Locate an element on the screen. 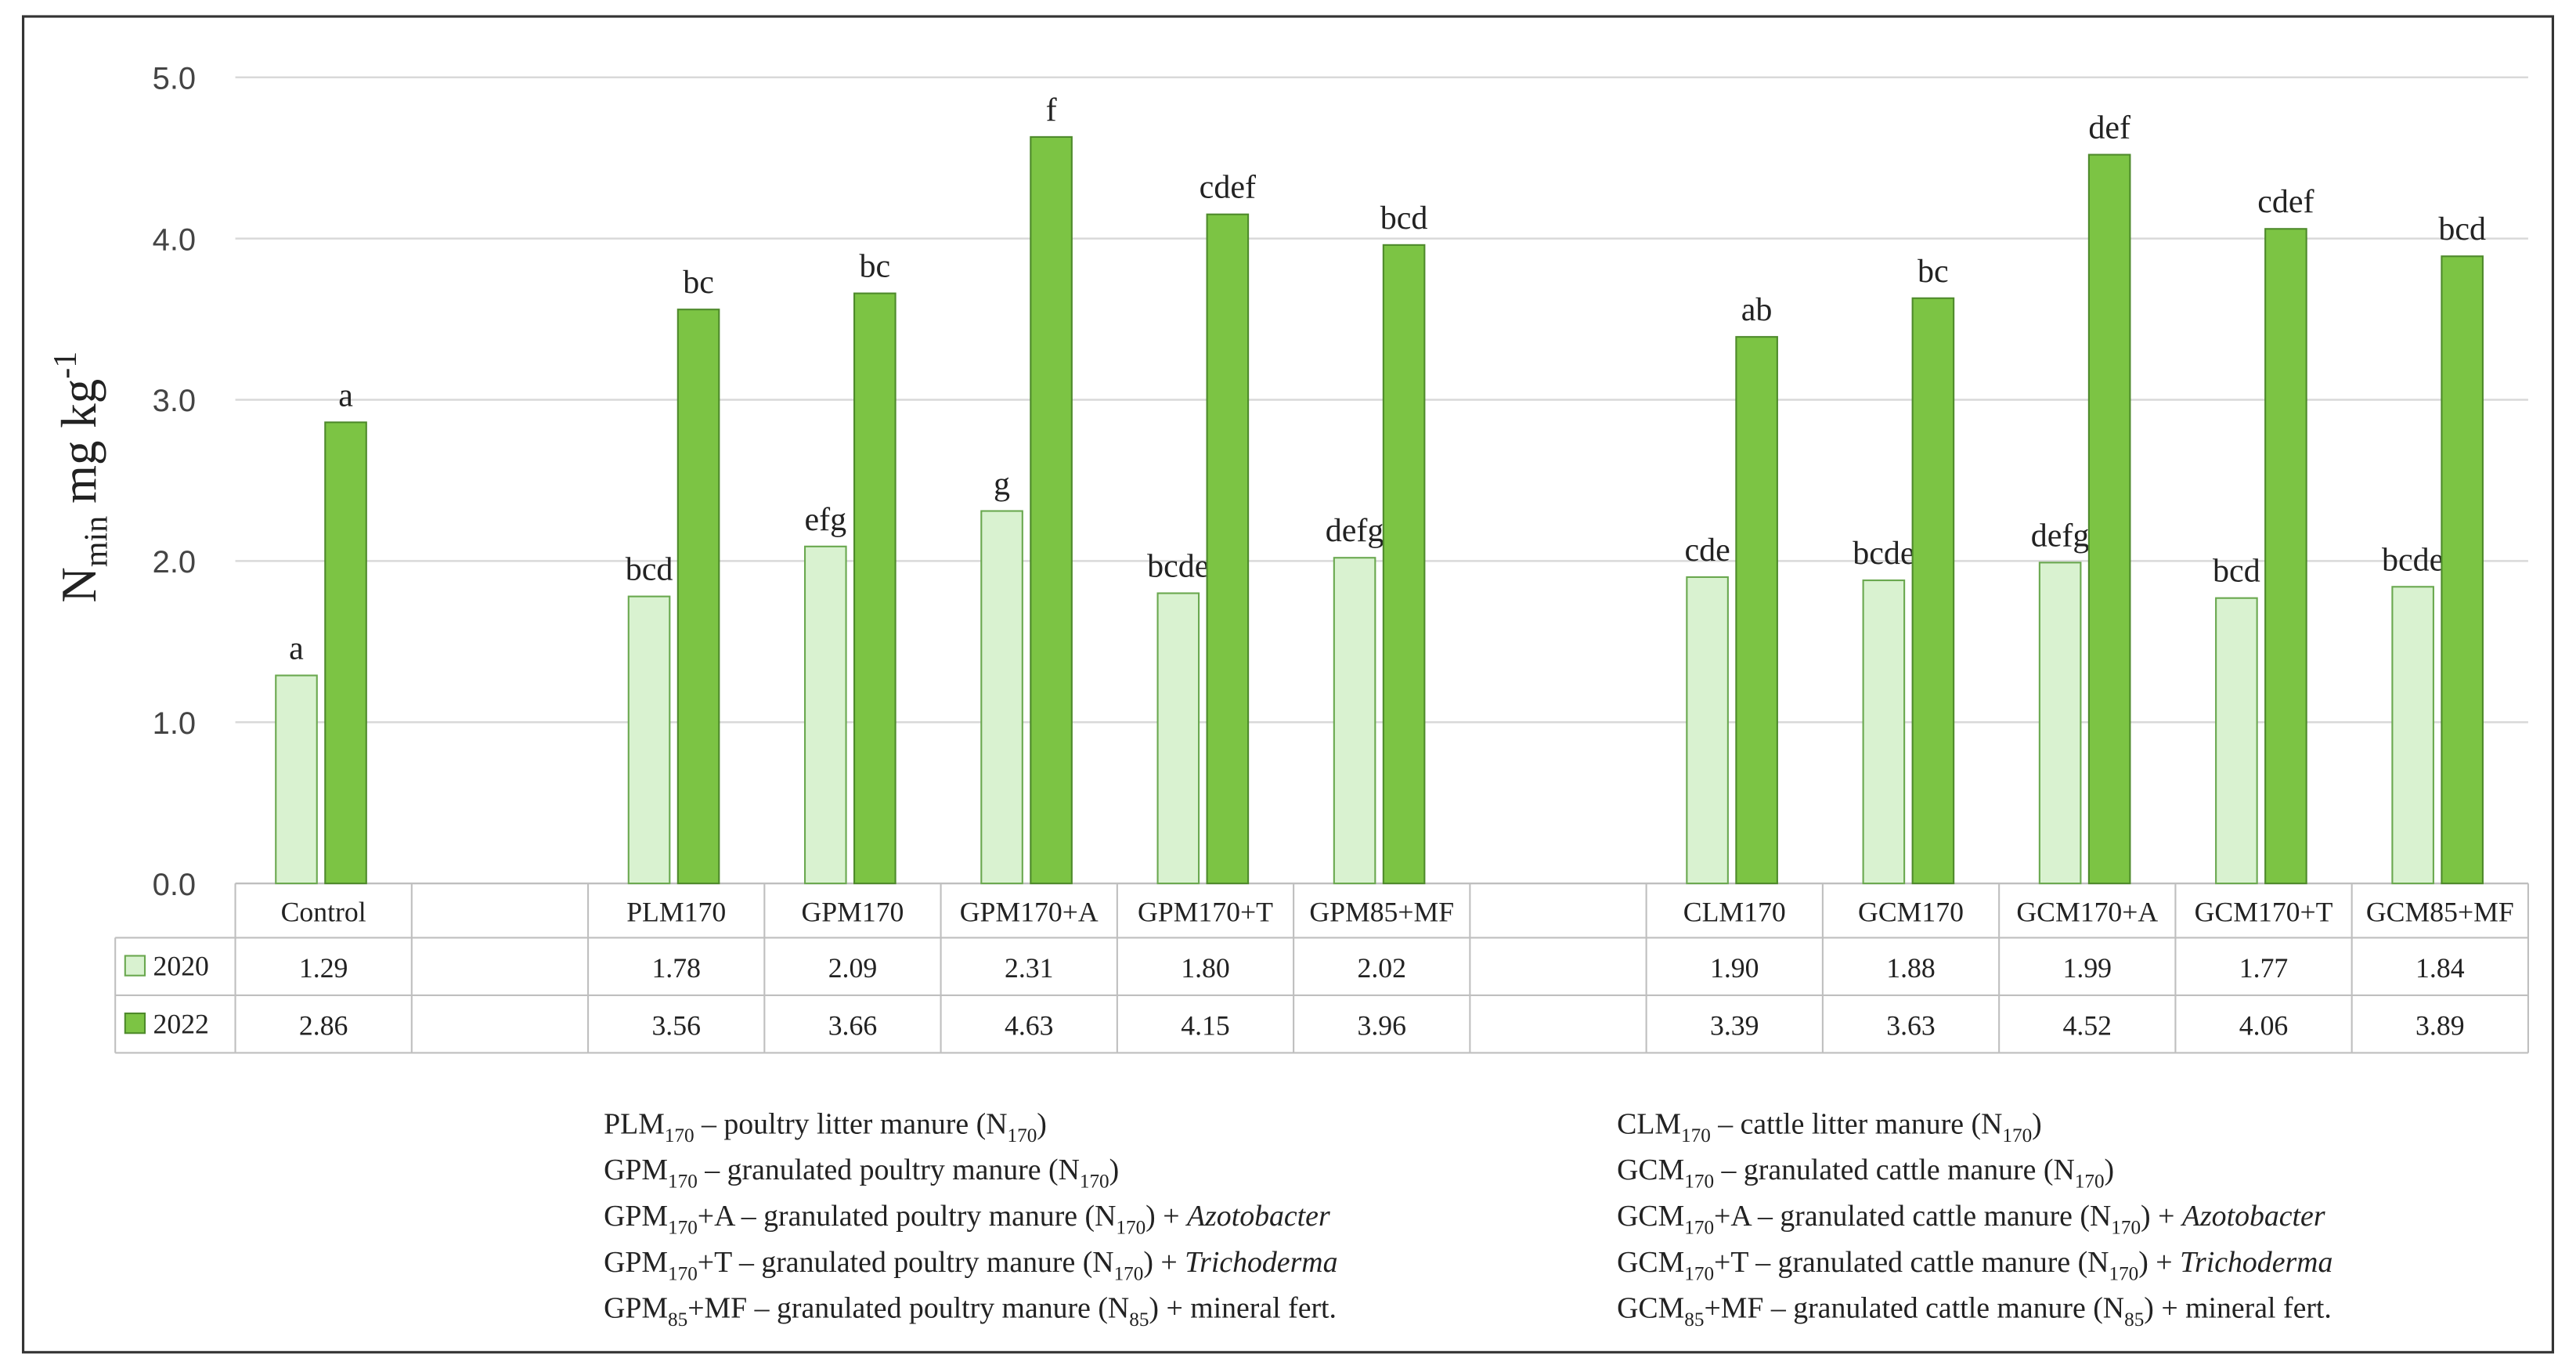 This screenshot has width=2576, height=1372. y-tick-label: 5.0 is located at coordinates (174, 78).